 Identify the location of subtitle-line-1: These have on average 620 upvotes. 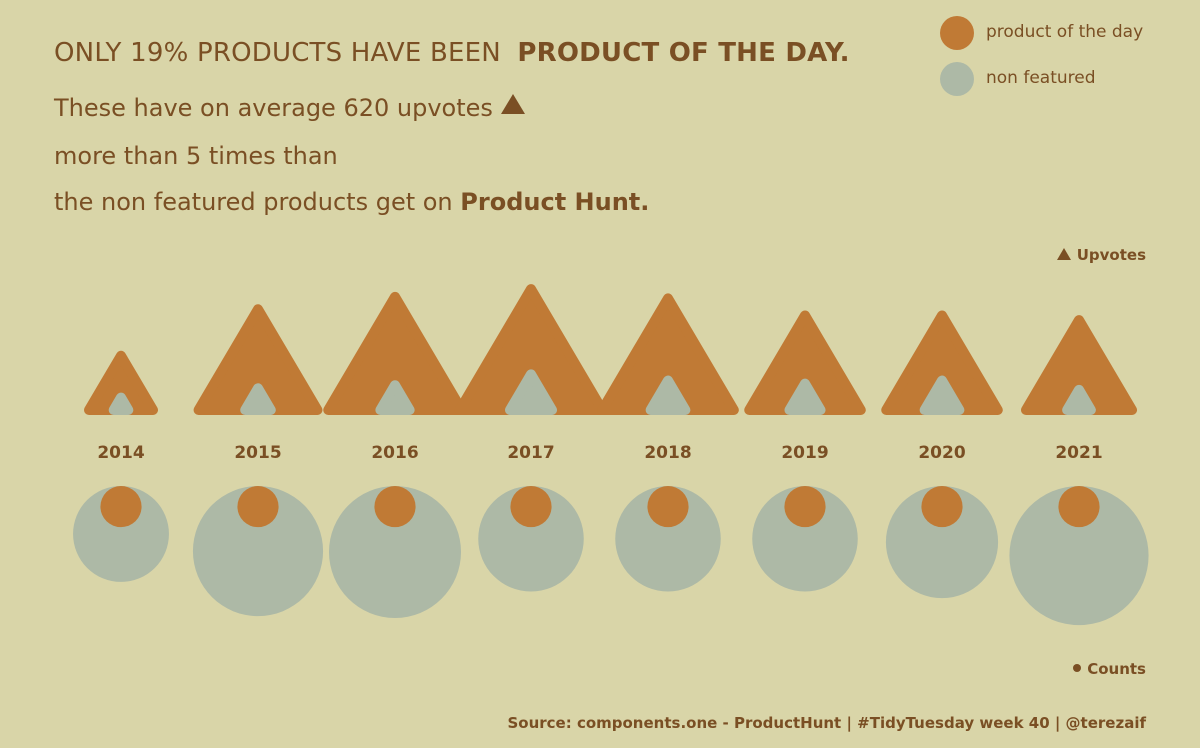
(289, 108).